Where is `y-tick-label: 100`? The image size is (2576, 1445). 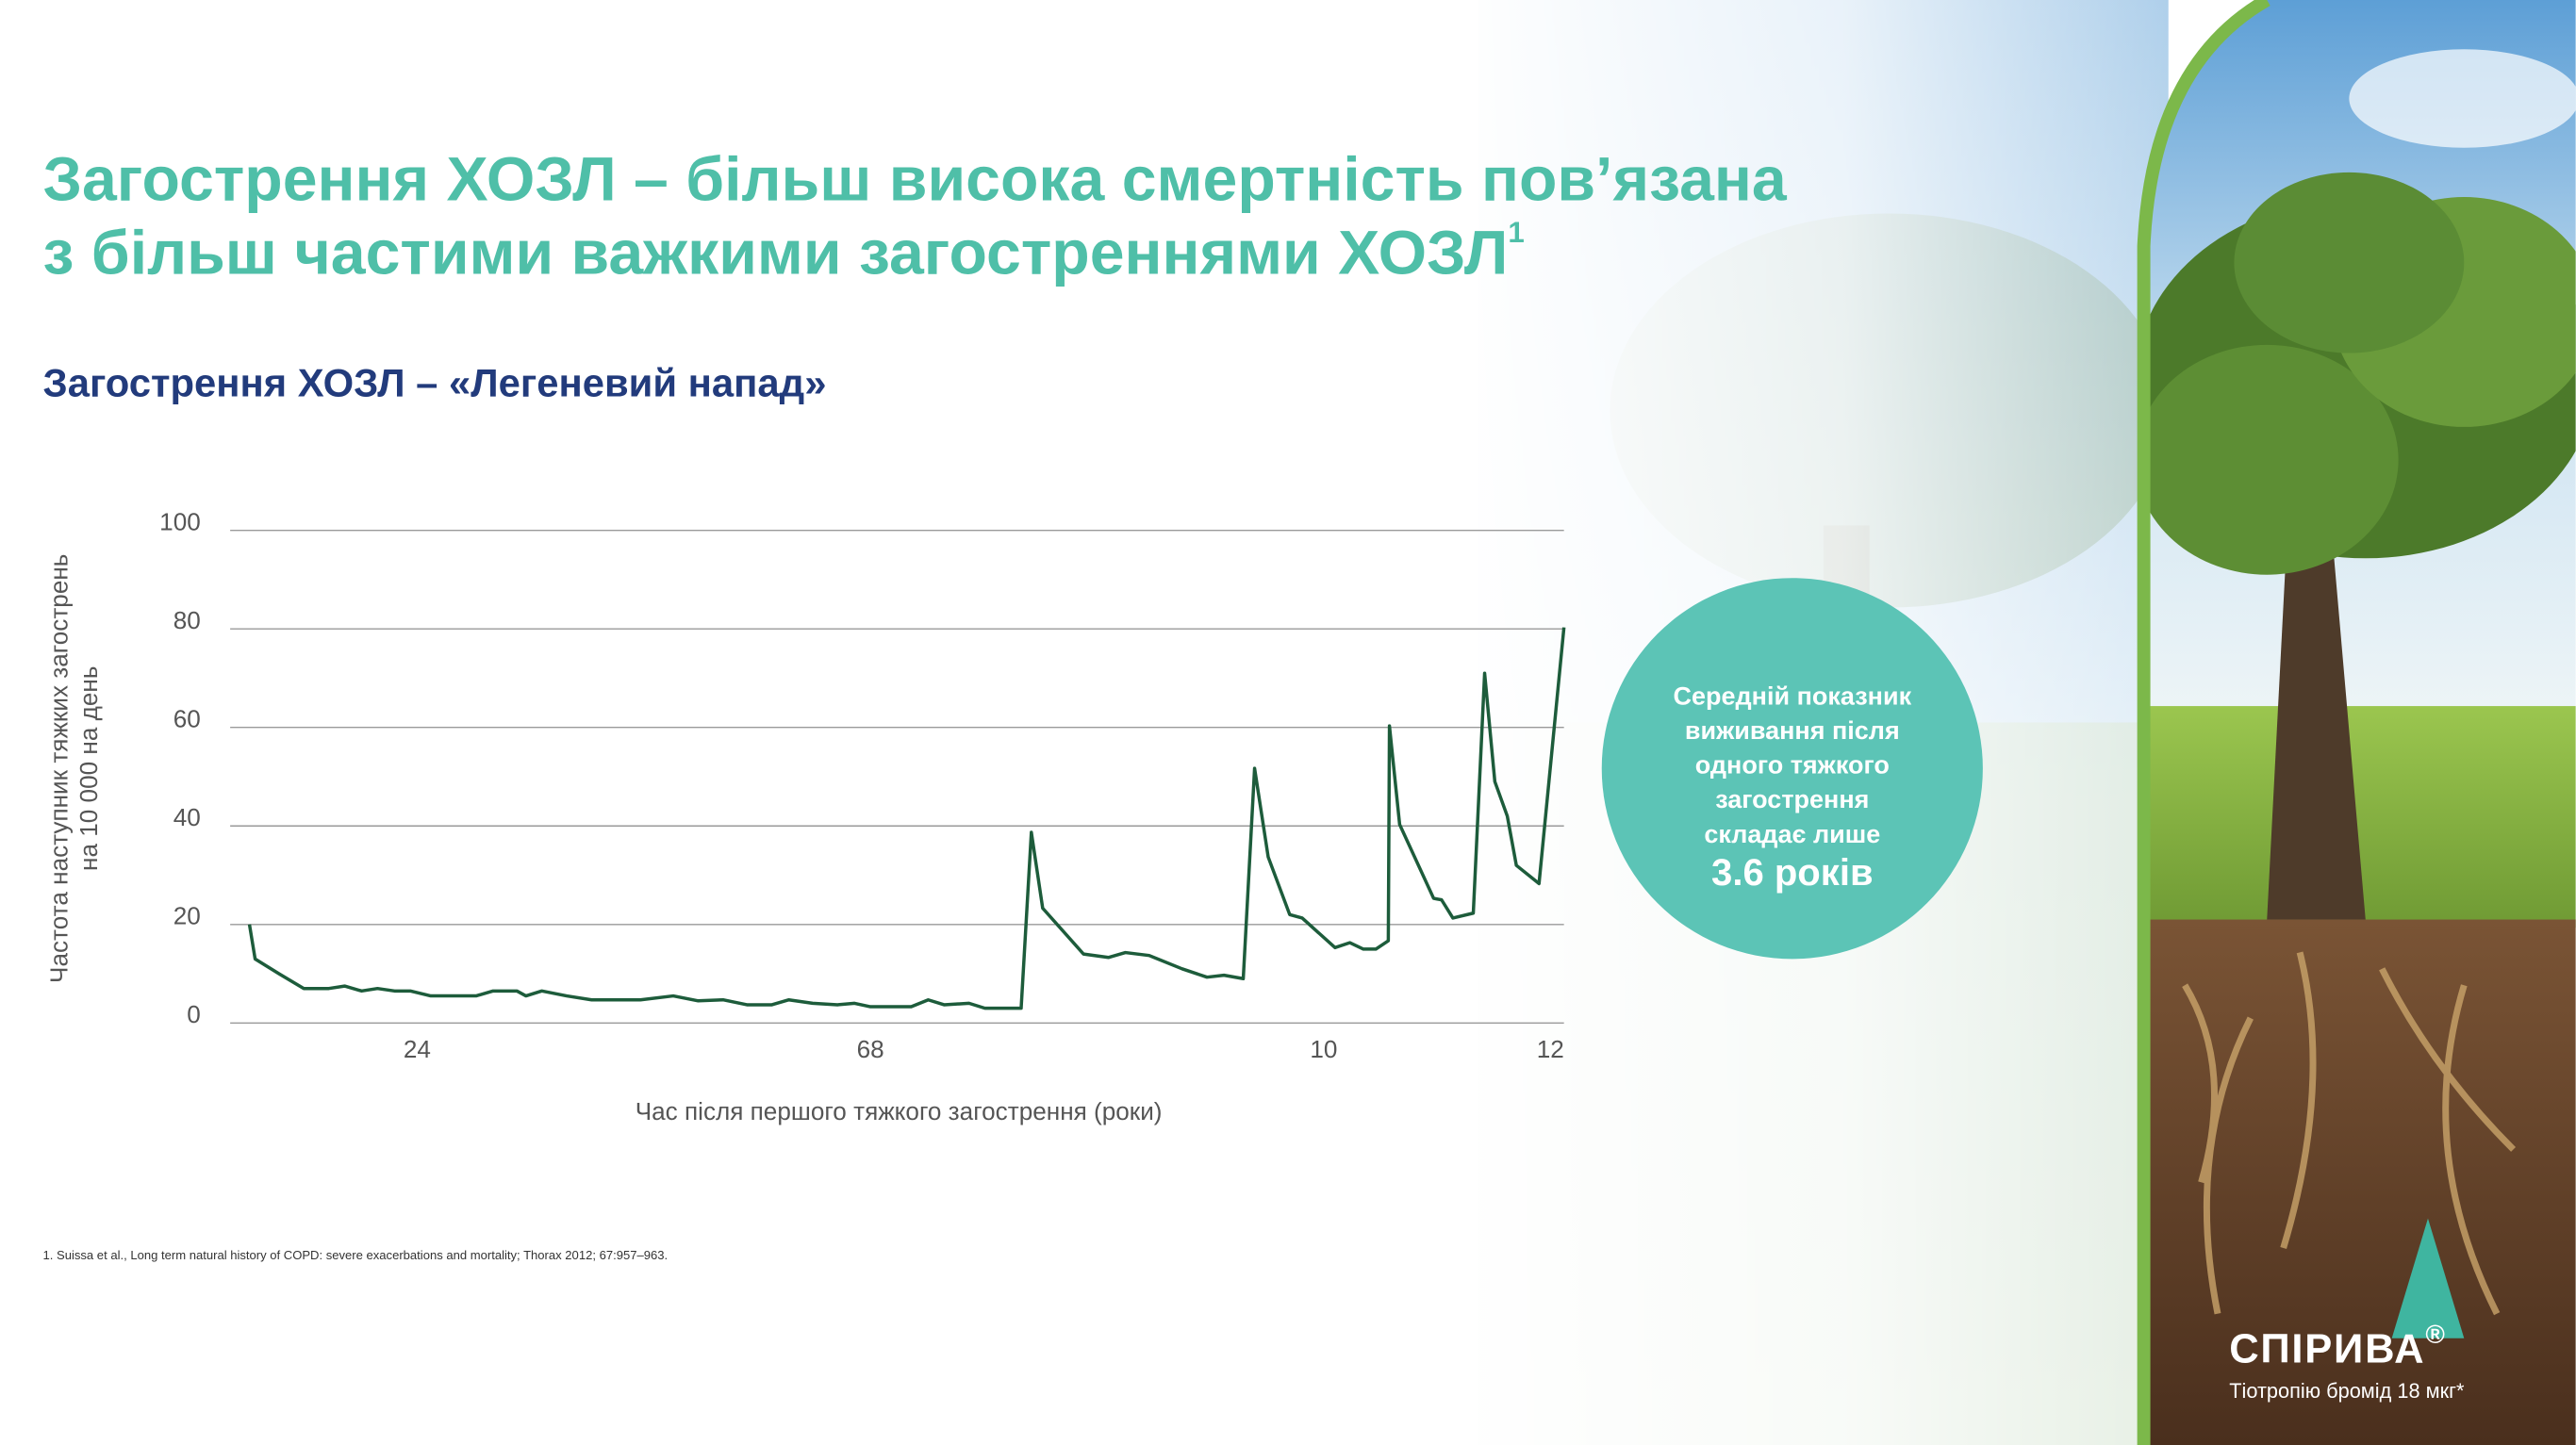 y-tick-label: 100 is located at coordinates (180, 522).